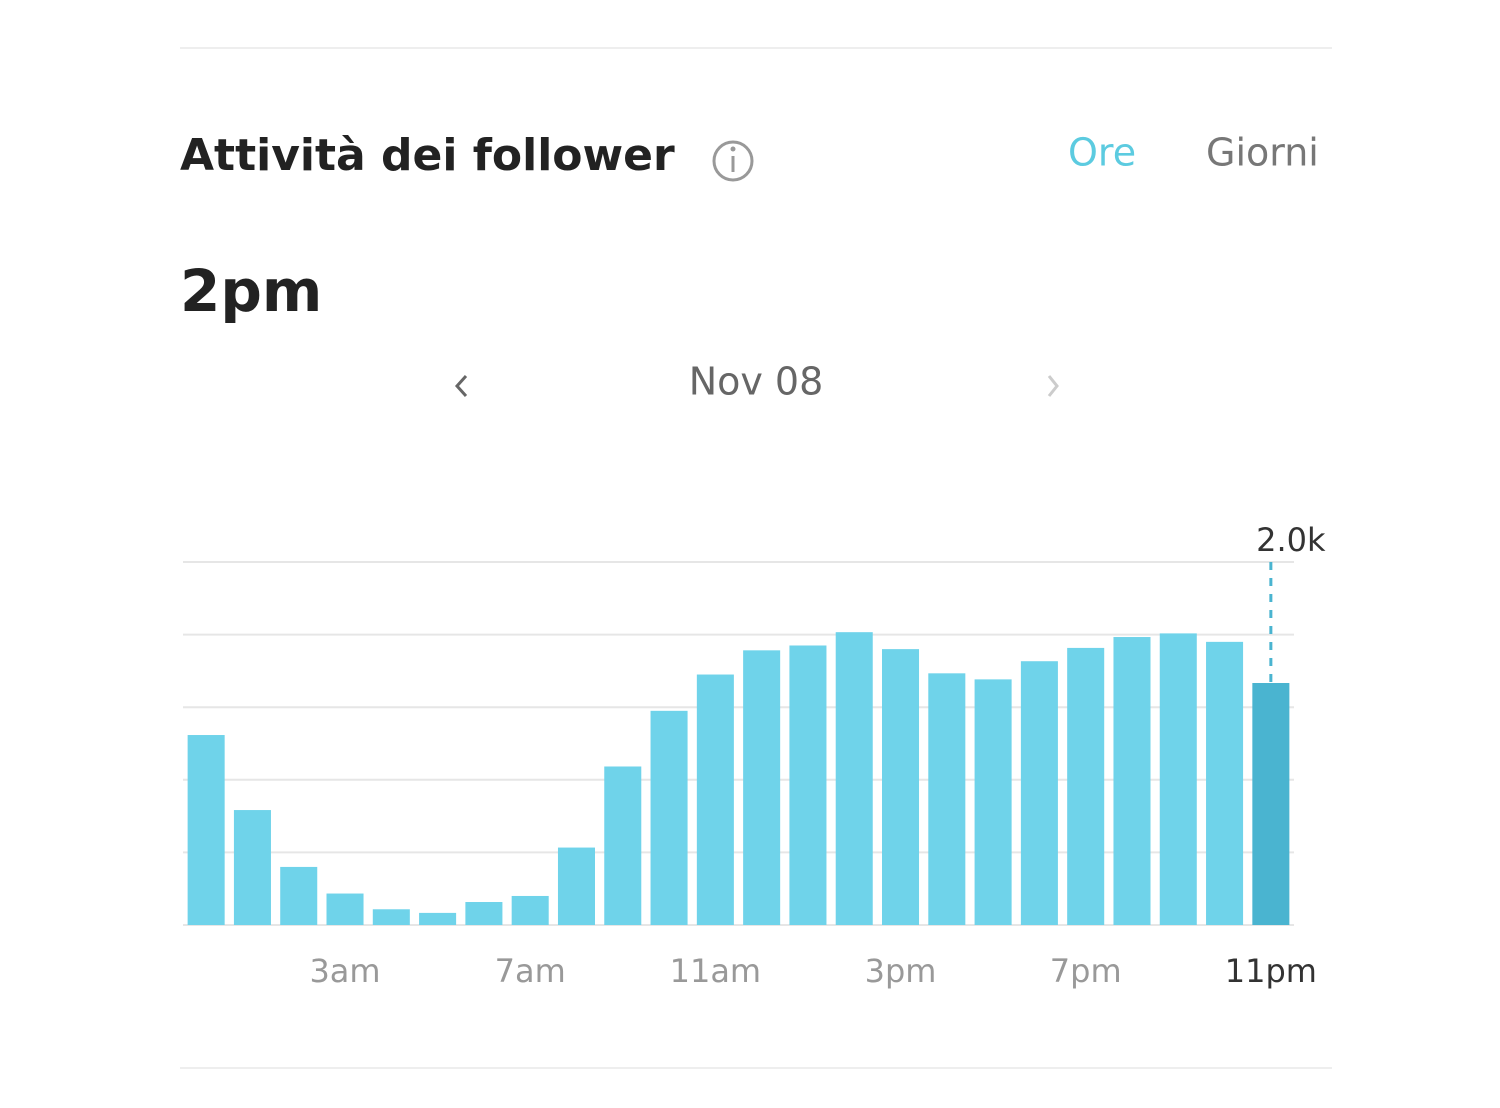  I want to click on x-tick-label: 3am, so click(344, 971).